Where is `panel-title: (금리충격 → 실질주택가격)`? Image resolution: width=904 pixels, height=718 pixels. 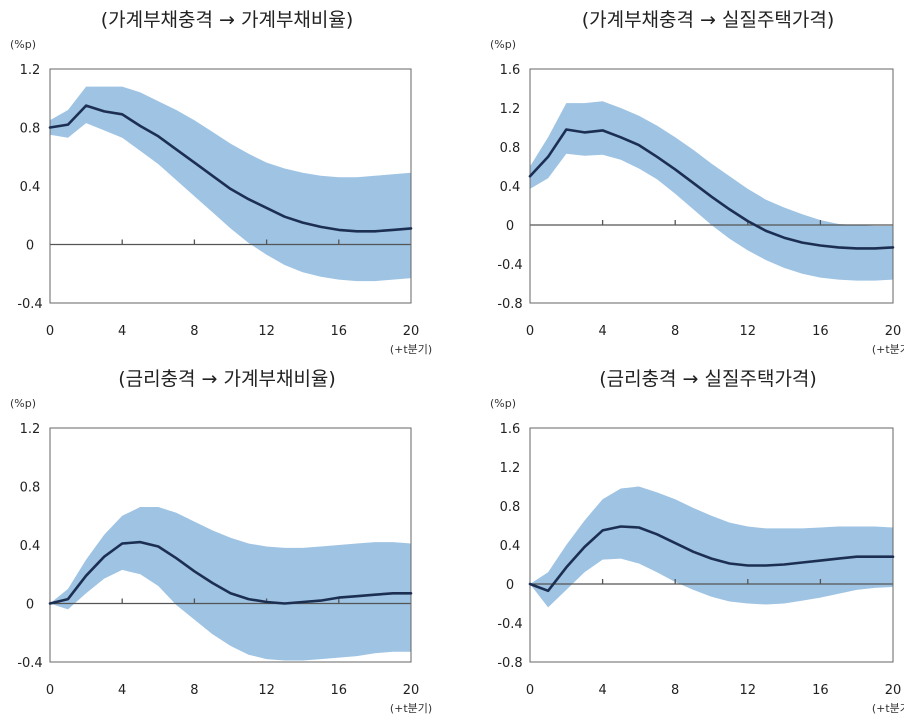
panel-title: (금리충격 → 실질주택가격) is located at coordinates (708, 379).